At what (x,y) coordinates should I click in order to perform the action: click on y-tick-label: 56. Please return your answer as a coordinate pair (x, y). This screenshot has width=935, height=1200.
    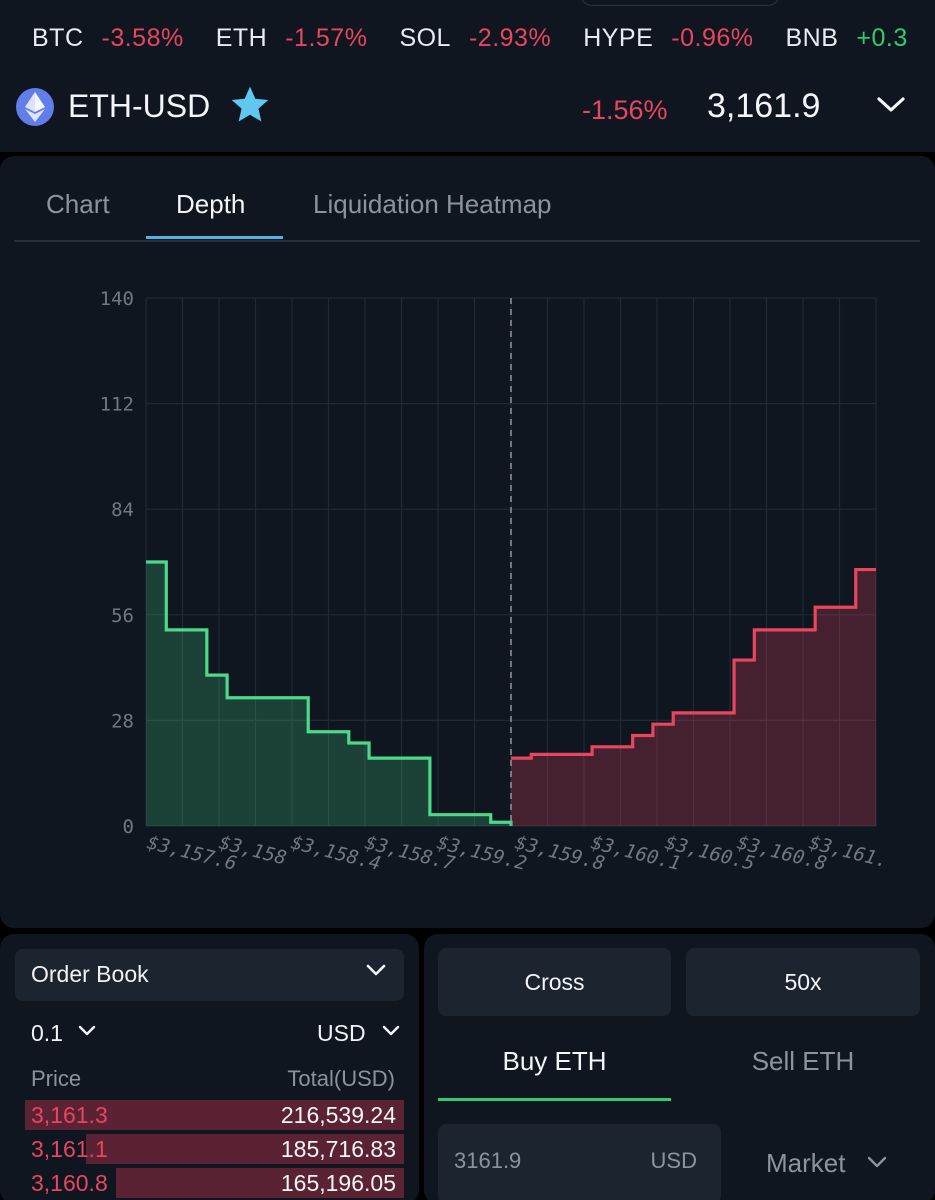
    Looking at the image, I should click on (122, 616).